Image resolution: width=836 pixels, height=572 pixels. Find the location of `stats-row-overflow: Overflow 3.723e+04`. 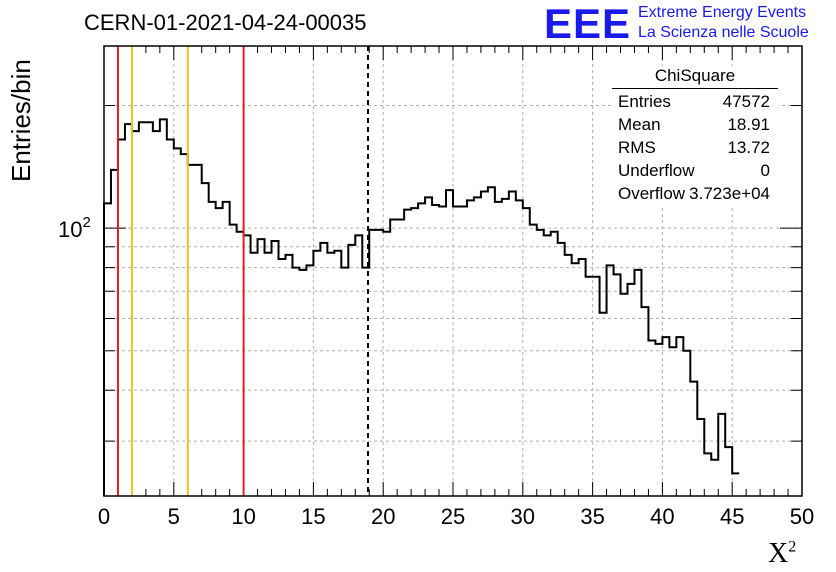

stats-row-overflow: Overflow 3.723e+04 is located at coordinates (695, 193).